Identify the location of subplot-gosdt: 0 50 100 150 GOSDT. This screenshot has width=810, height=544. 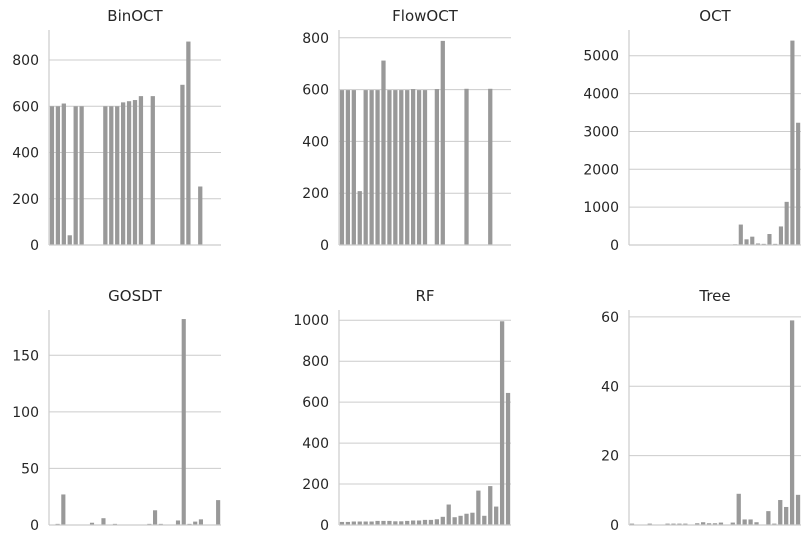
(116, 410).